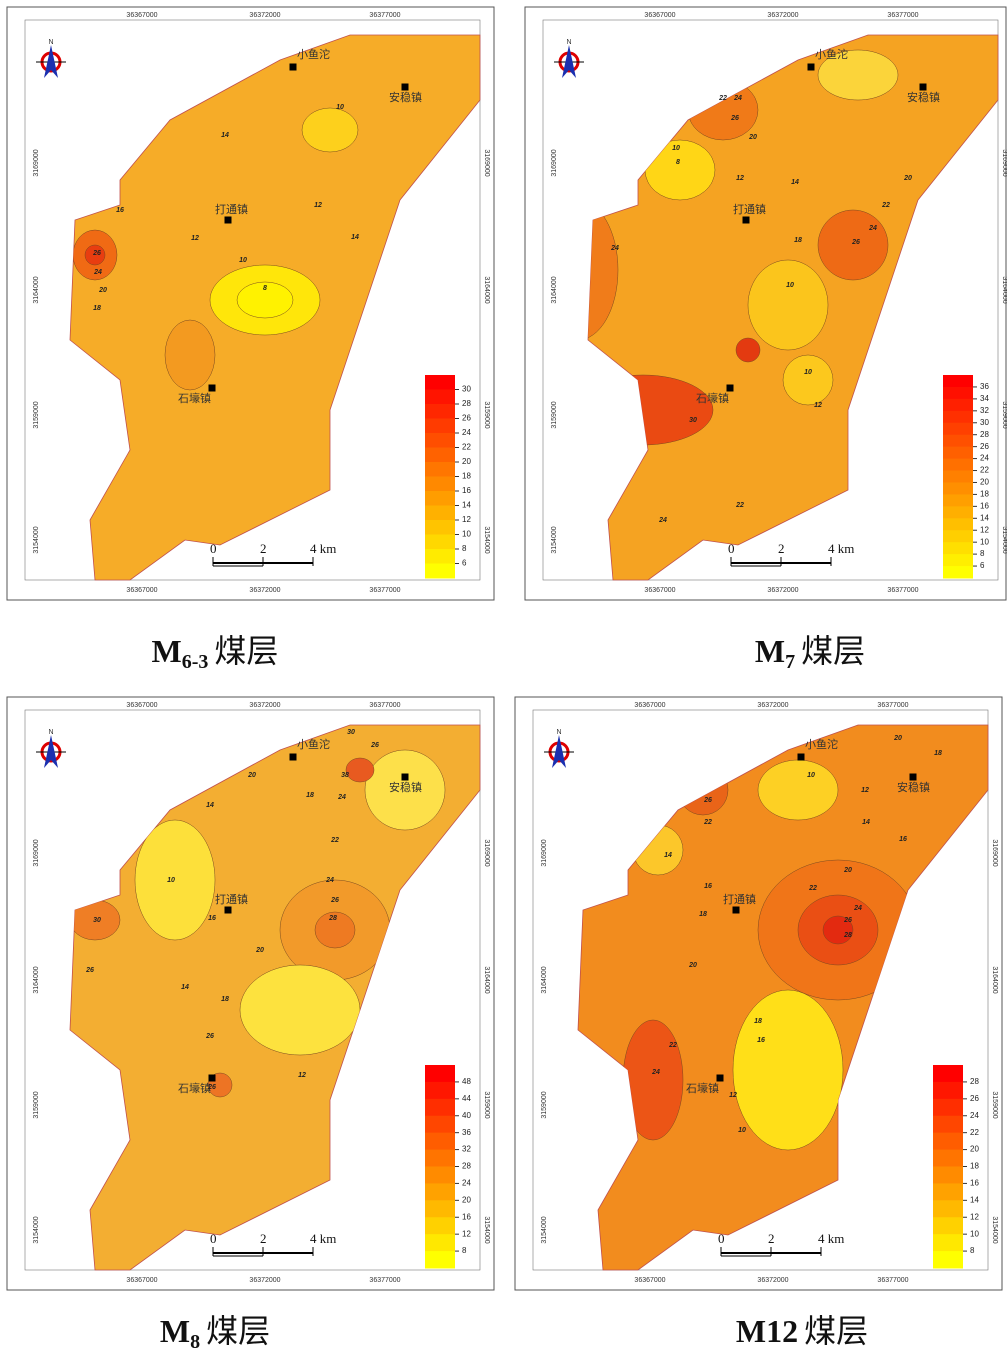 Image resolution: width=1007 pixels, height=1356 pixels. I want to click on contour-fills, so click(770, 955).